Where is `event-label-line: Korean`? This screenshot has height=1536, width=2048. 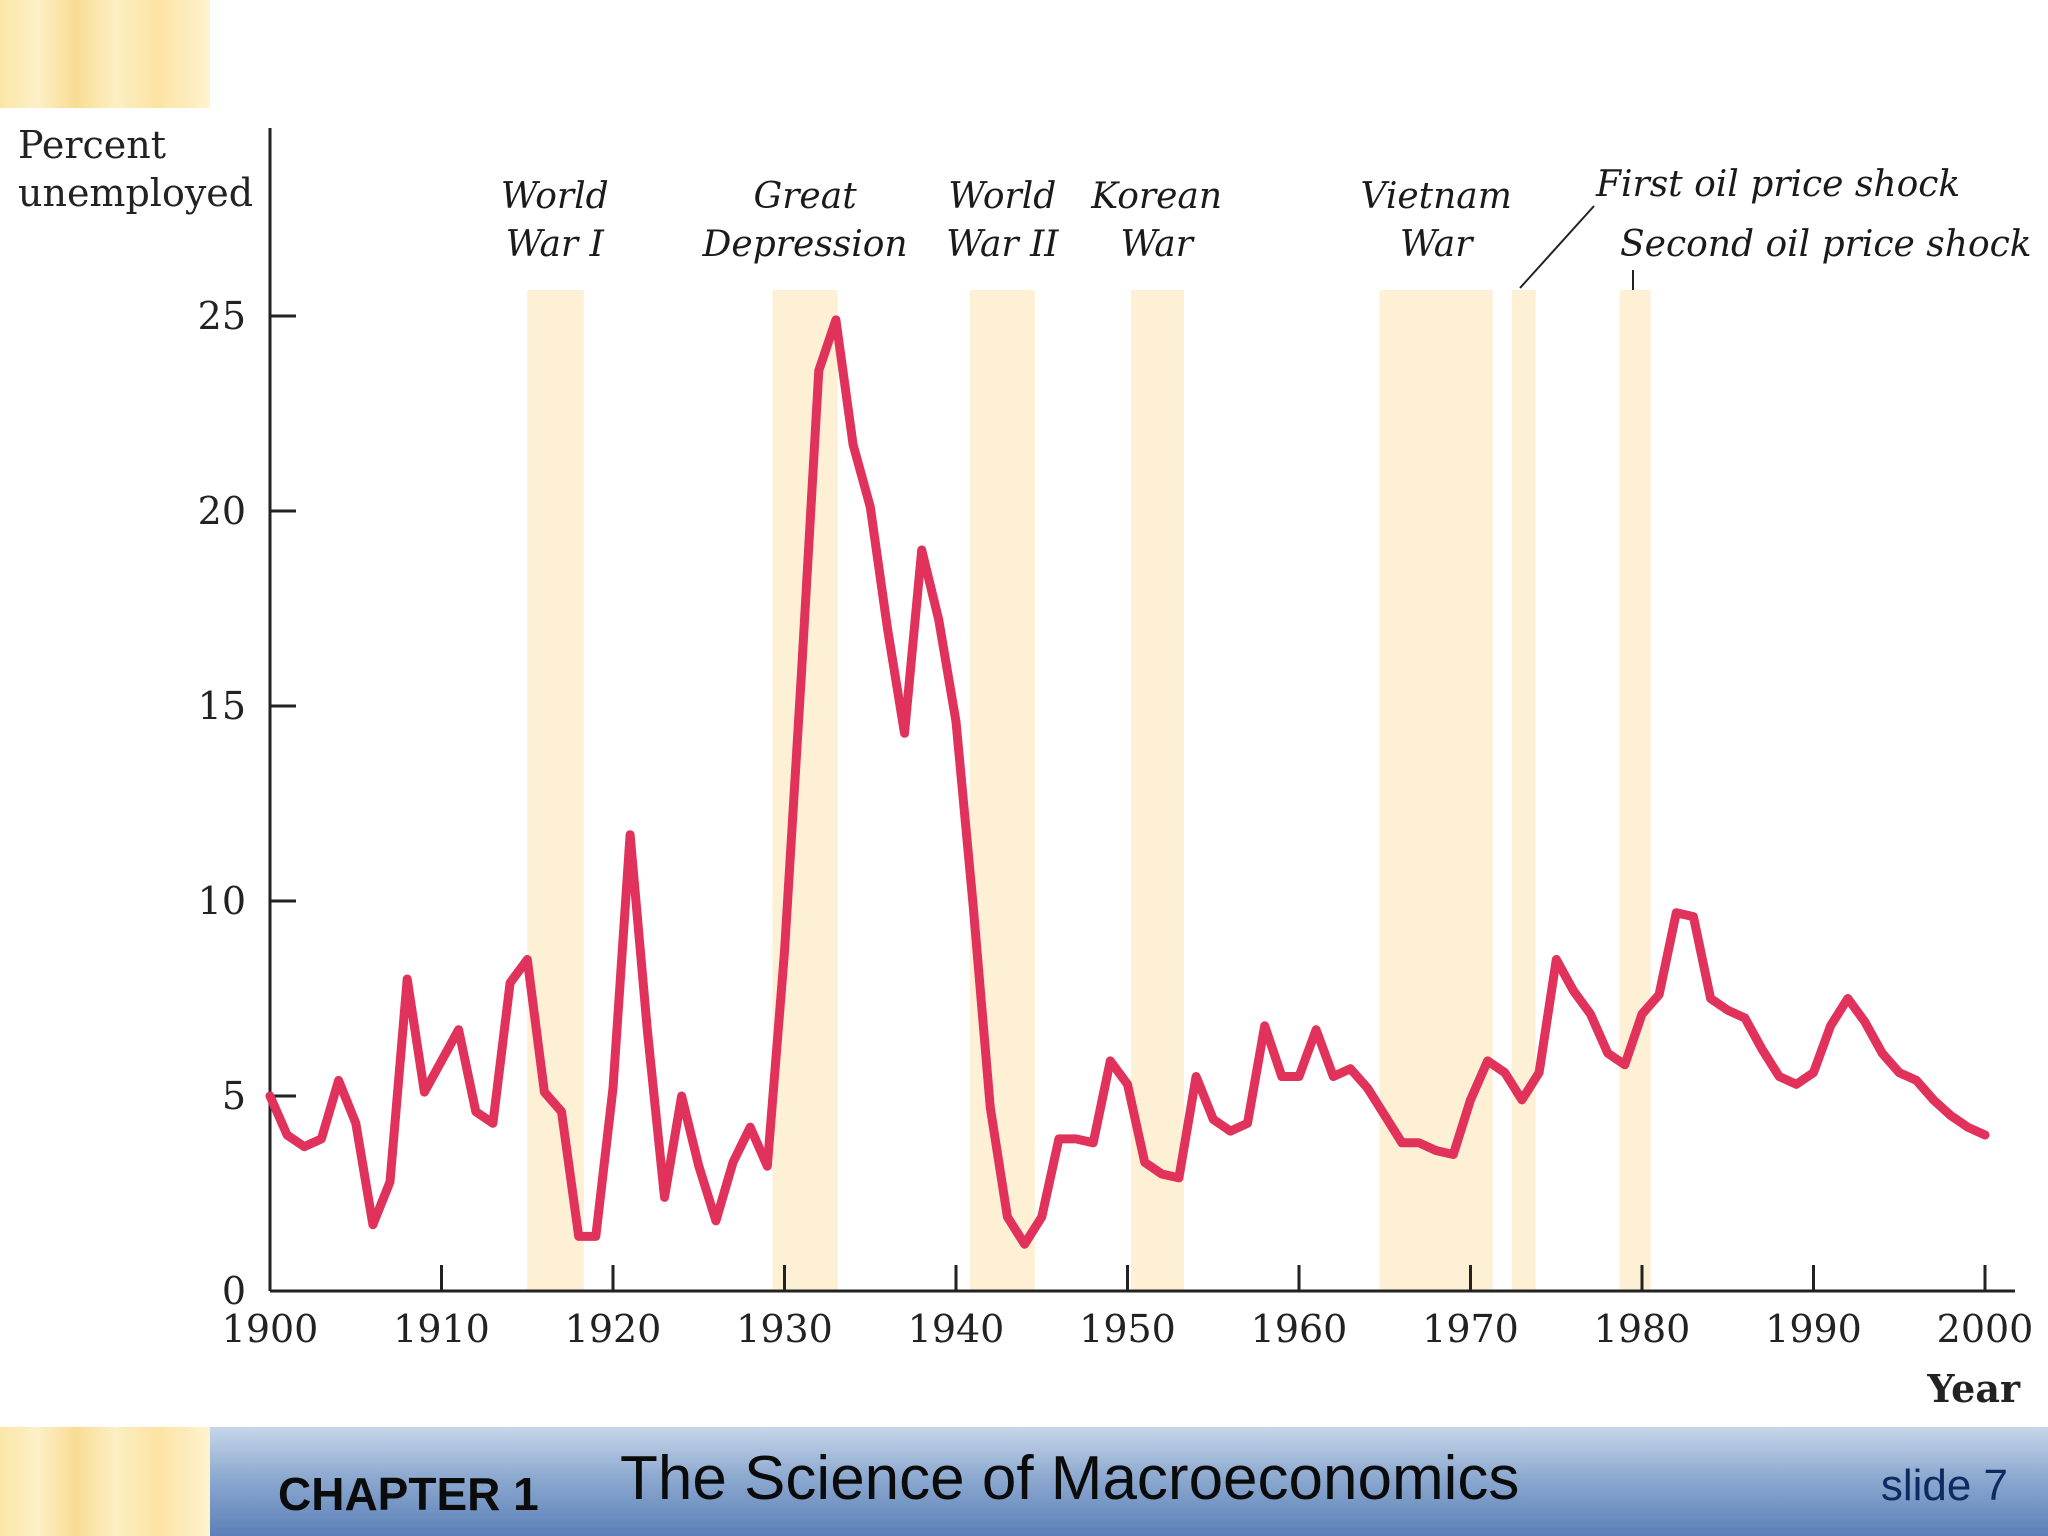
event-label-line: Korean is located at coordinates (1156, 196).